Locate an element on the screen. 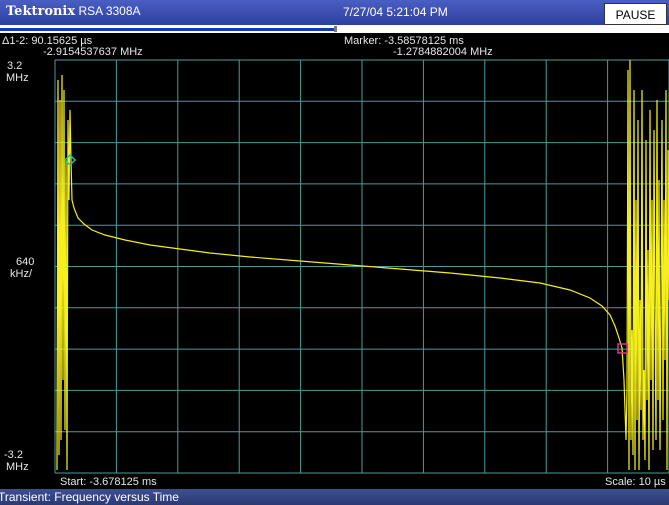 The image size is (669, 505). time-scale-readout: Scale: 10 µs is located at coordinates (635, 482).